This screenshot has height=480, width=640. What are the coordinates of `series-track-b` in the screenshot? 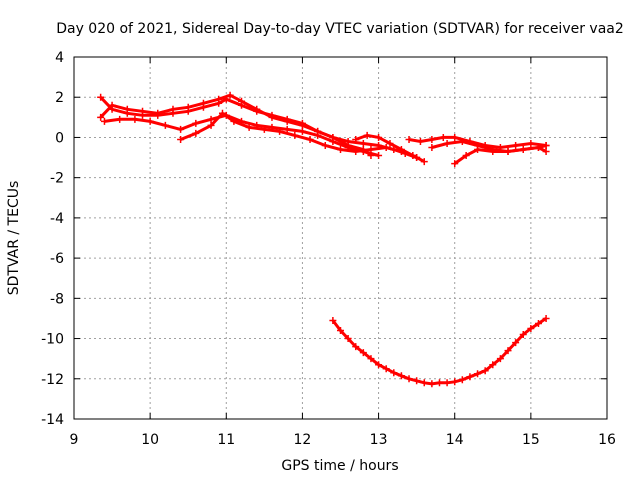 It's located at (236, 125).